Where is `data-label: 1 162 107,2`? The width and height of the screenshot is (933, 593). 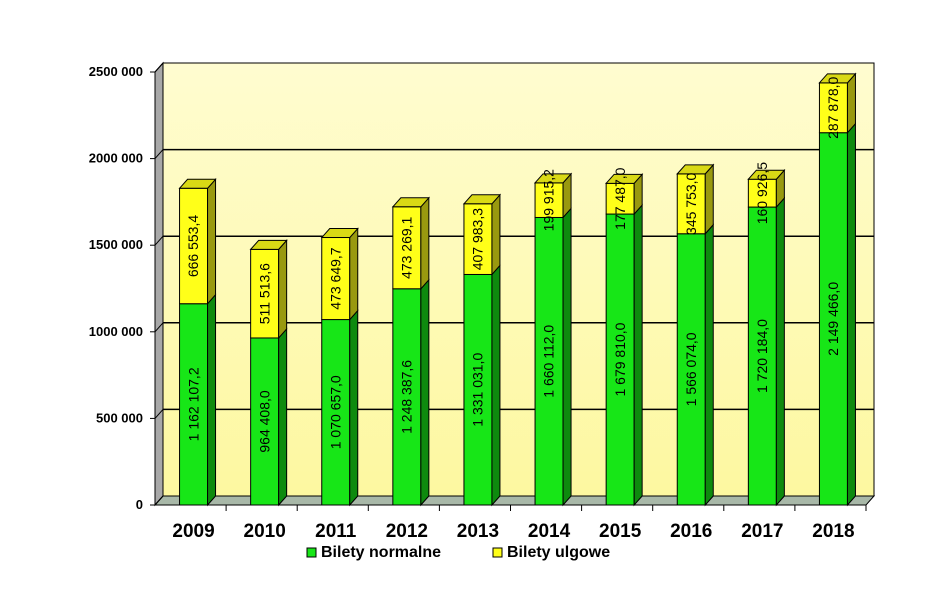 data-label: 1 162 107,2 is located at coordinates (193, 404).